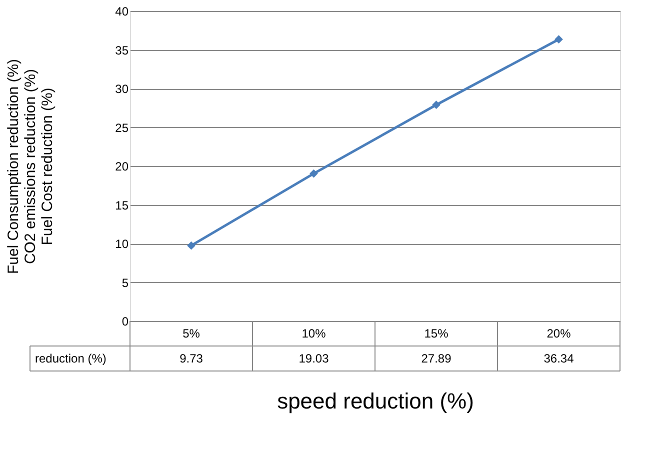  What do you see at coordinates (122, 89) in the screenshot?
I see `y-tick-label: 30` at bounding box center [122, 89].